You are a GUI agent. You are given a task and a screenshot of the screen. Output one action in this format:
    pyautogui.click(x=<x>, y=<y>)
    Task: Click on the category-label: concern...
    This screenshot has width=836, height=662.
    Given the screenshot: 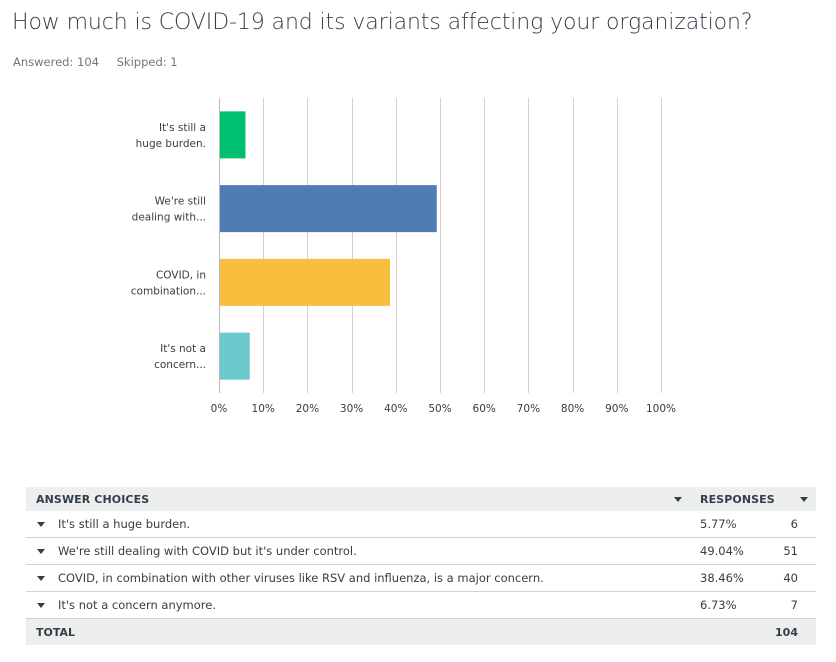 What is the action you would take?
    pyautogui.click(x=180, y=365)
    